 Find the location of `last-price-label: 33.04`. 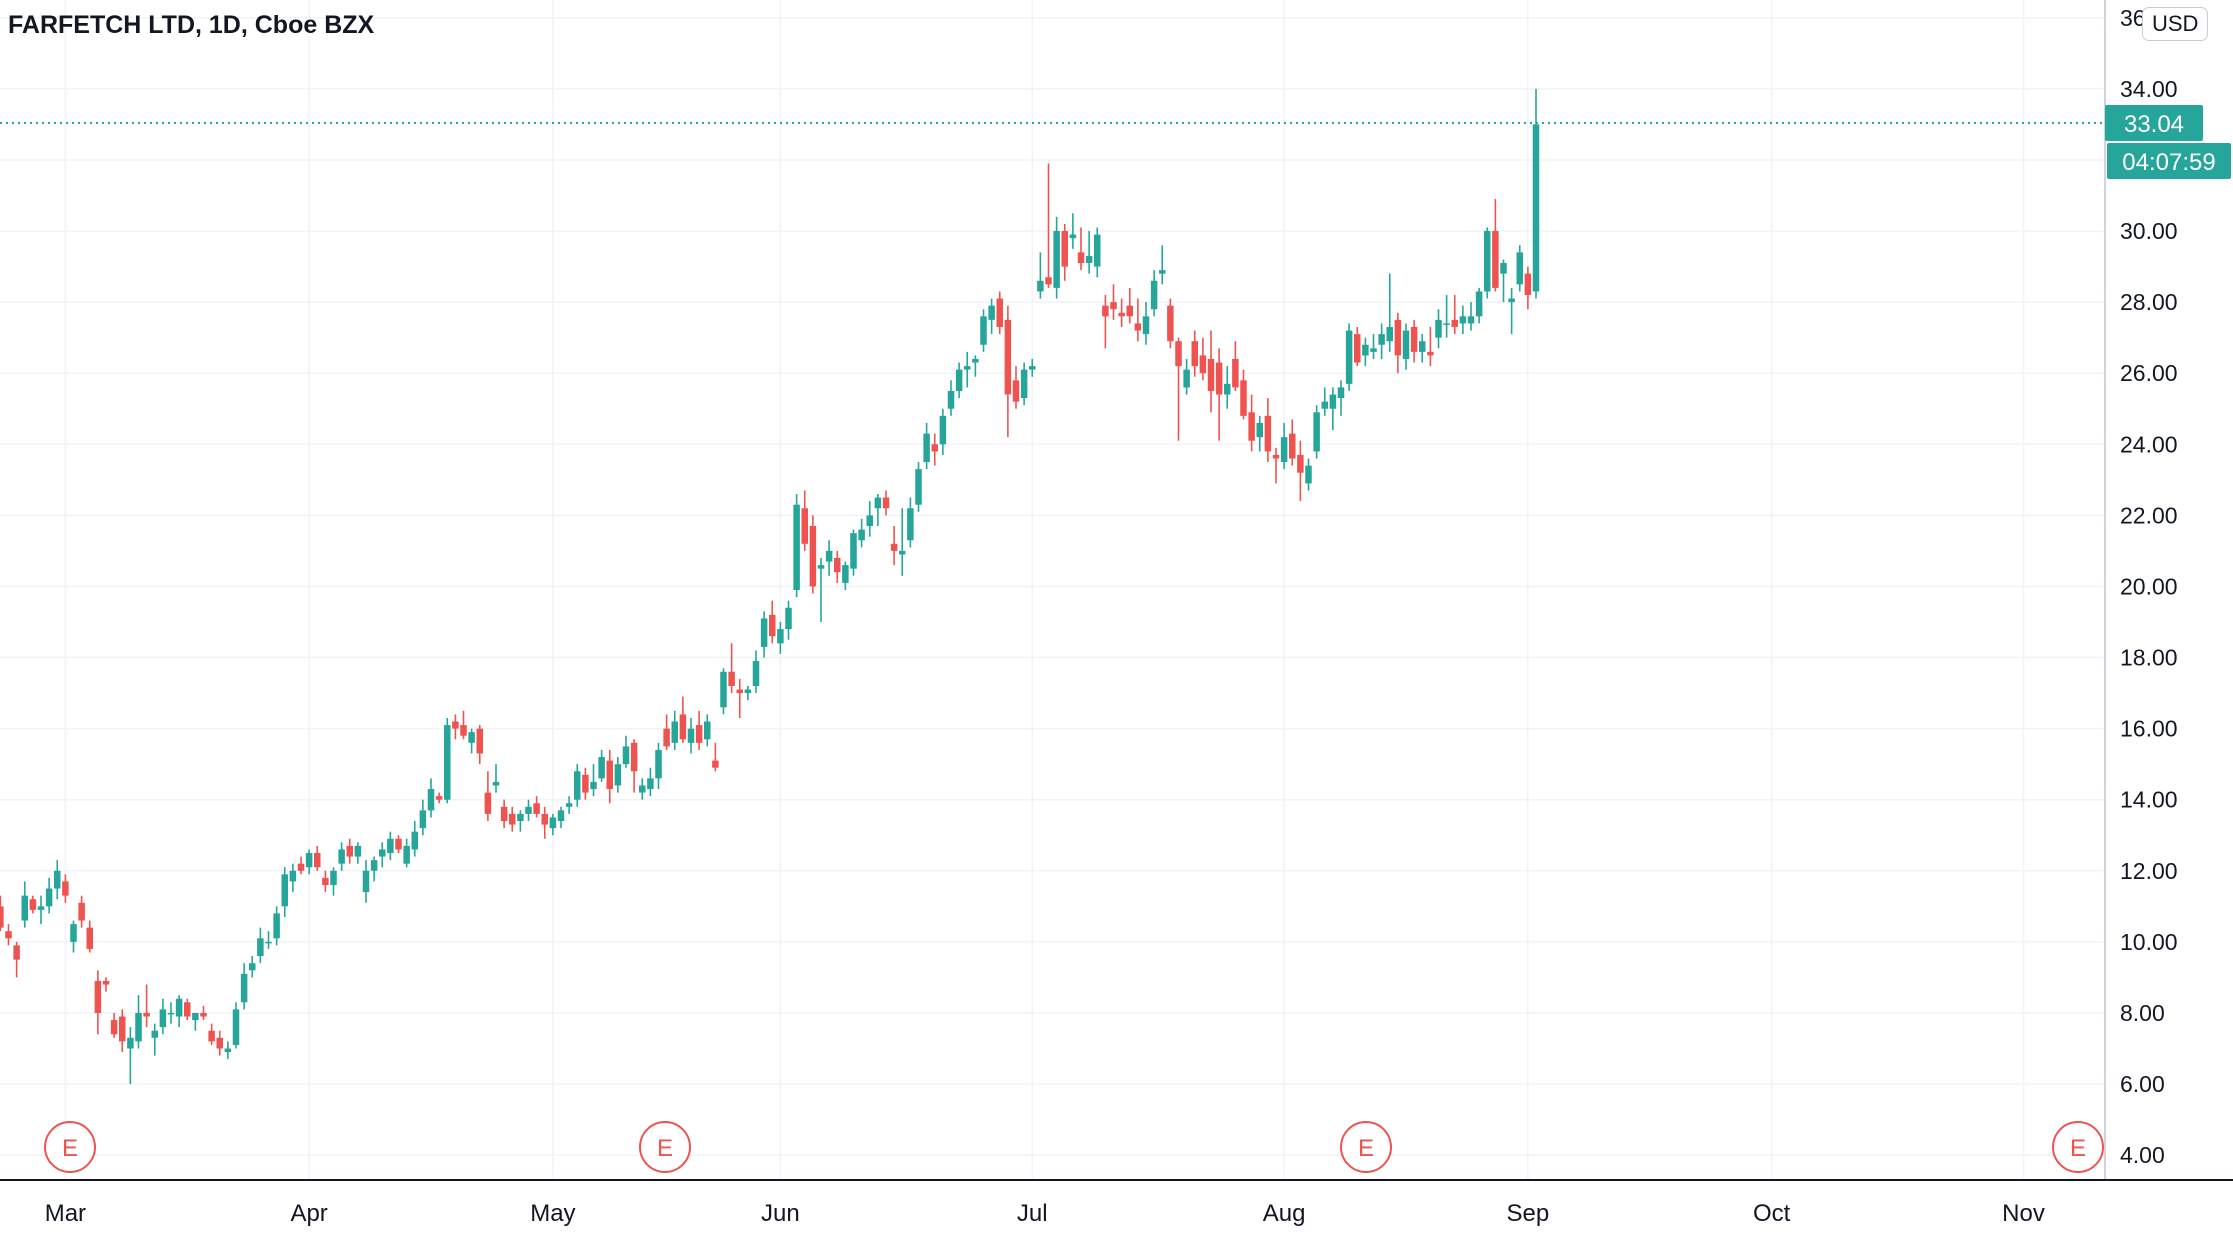

last-price-label: 33.04 is located at coordinates (2154, 122).